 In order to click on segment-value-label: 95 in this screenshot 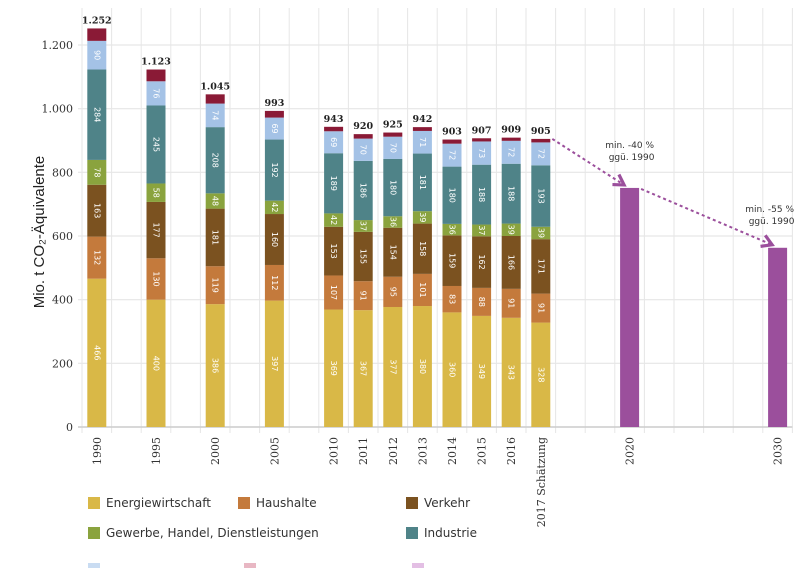, I will do `click(392, 292)`.